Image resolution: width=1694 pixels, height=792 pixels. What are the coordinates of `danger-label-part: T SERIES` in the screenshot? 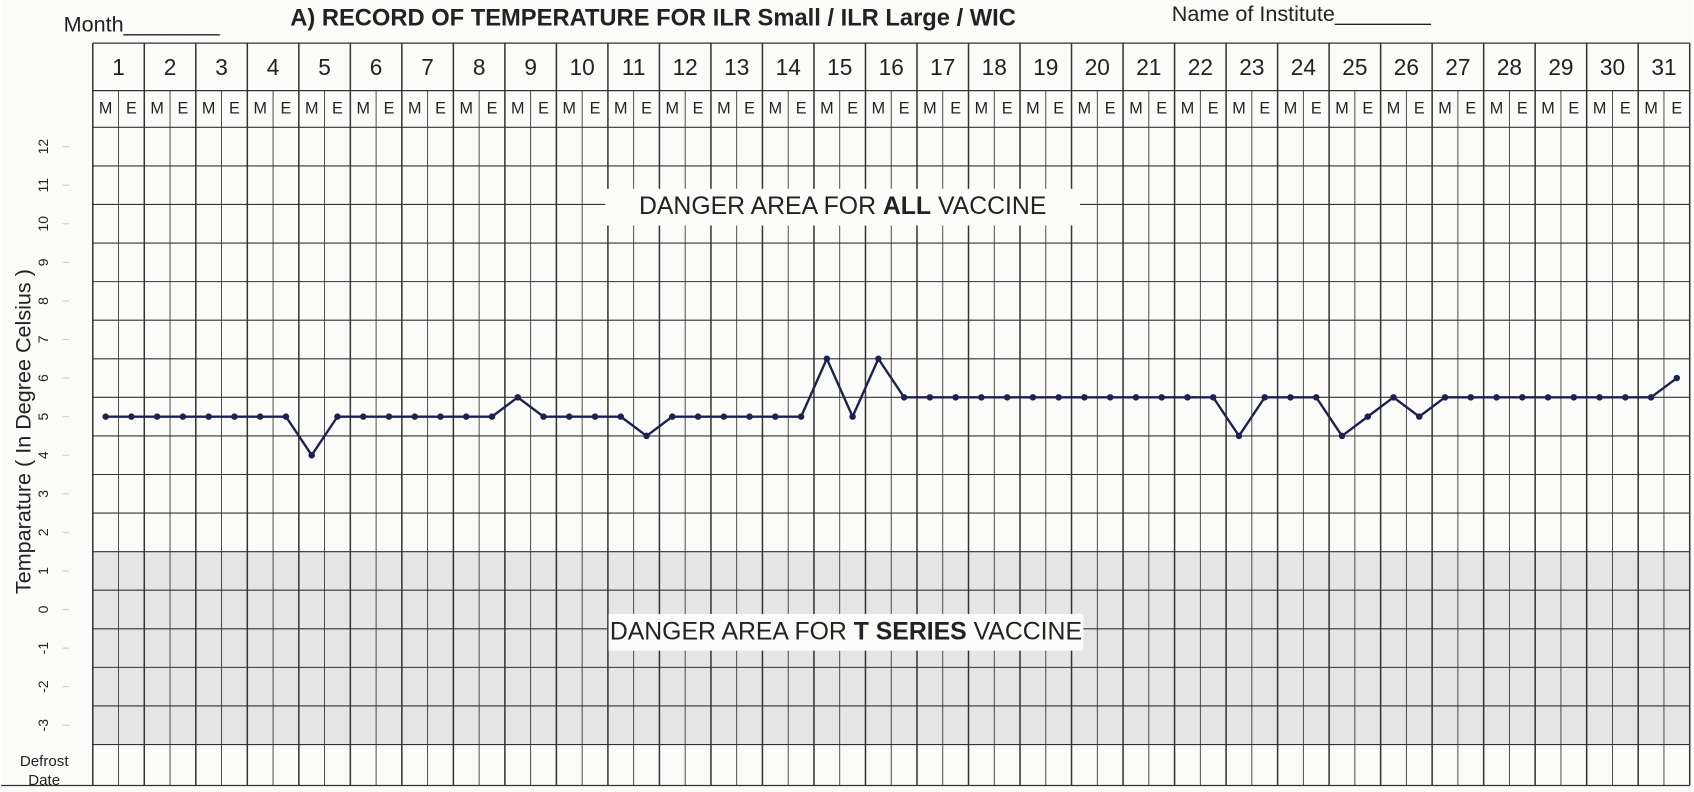 It's located at (910, 631).